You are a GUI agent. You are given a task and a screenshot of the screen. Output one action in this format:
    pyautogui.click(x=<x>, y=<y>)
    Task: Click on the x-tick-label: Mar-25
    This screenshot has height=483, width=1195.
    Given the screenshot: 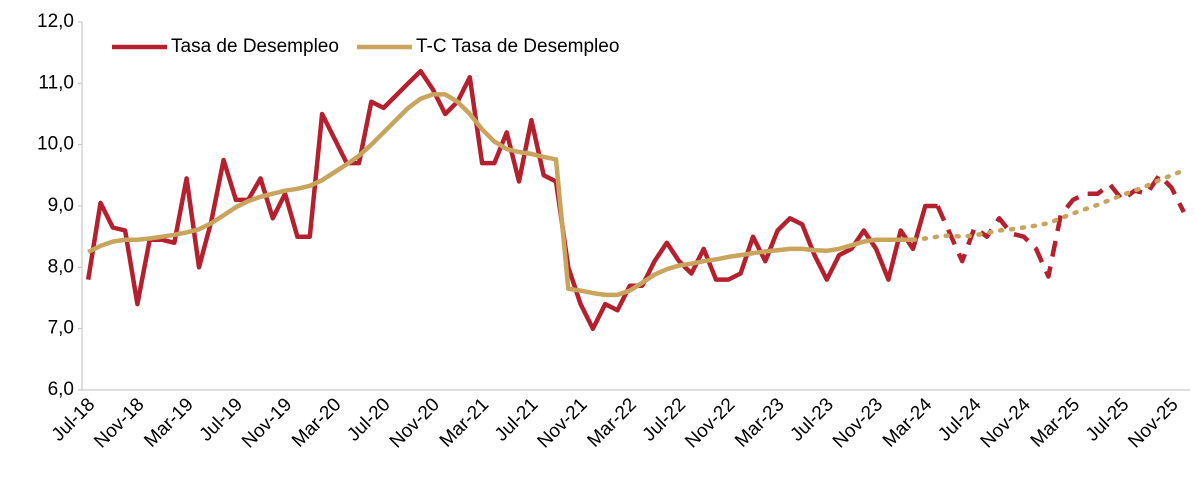 What is the action you would take?
    pyautogui.click(x=1055, y=422)
    